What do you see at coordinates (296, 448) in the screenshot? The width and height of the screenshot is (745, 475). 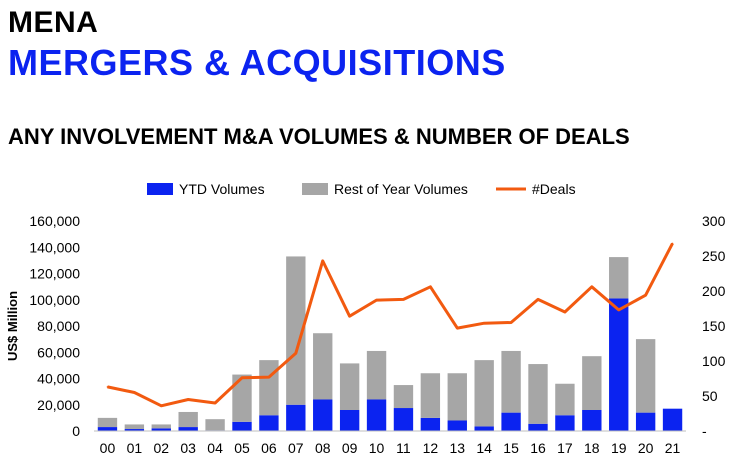 I see `x-tick-label: 07` at bounding box center [296, 448].